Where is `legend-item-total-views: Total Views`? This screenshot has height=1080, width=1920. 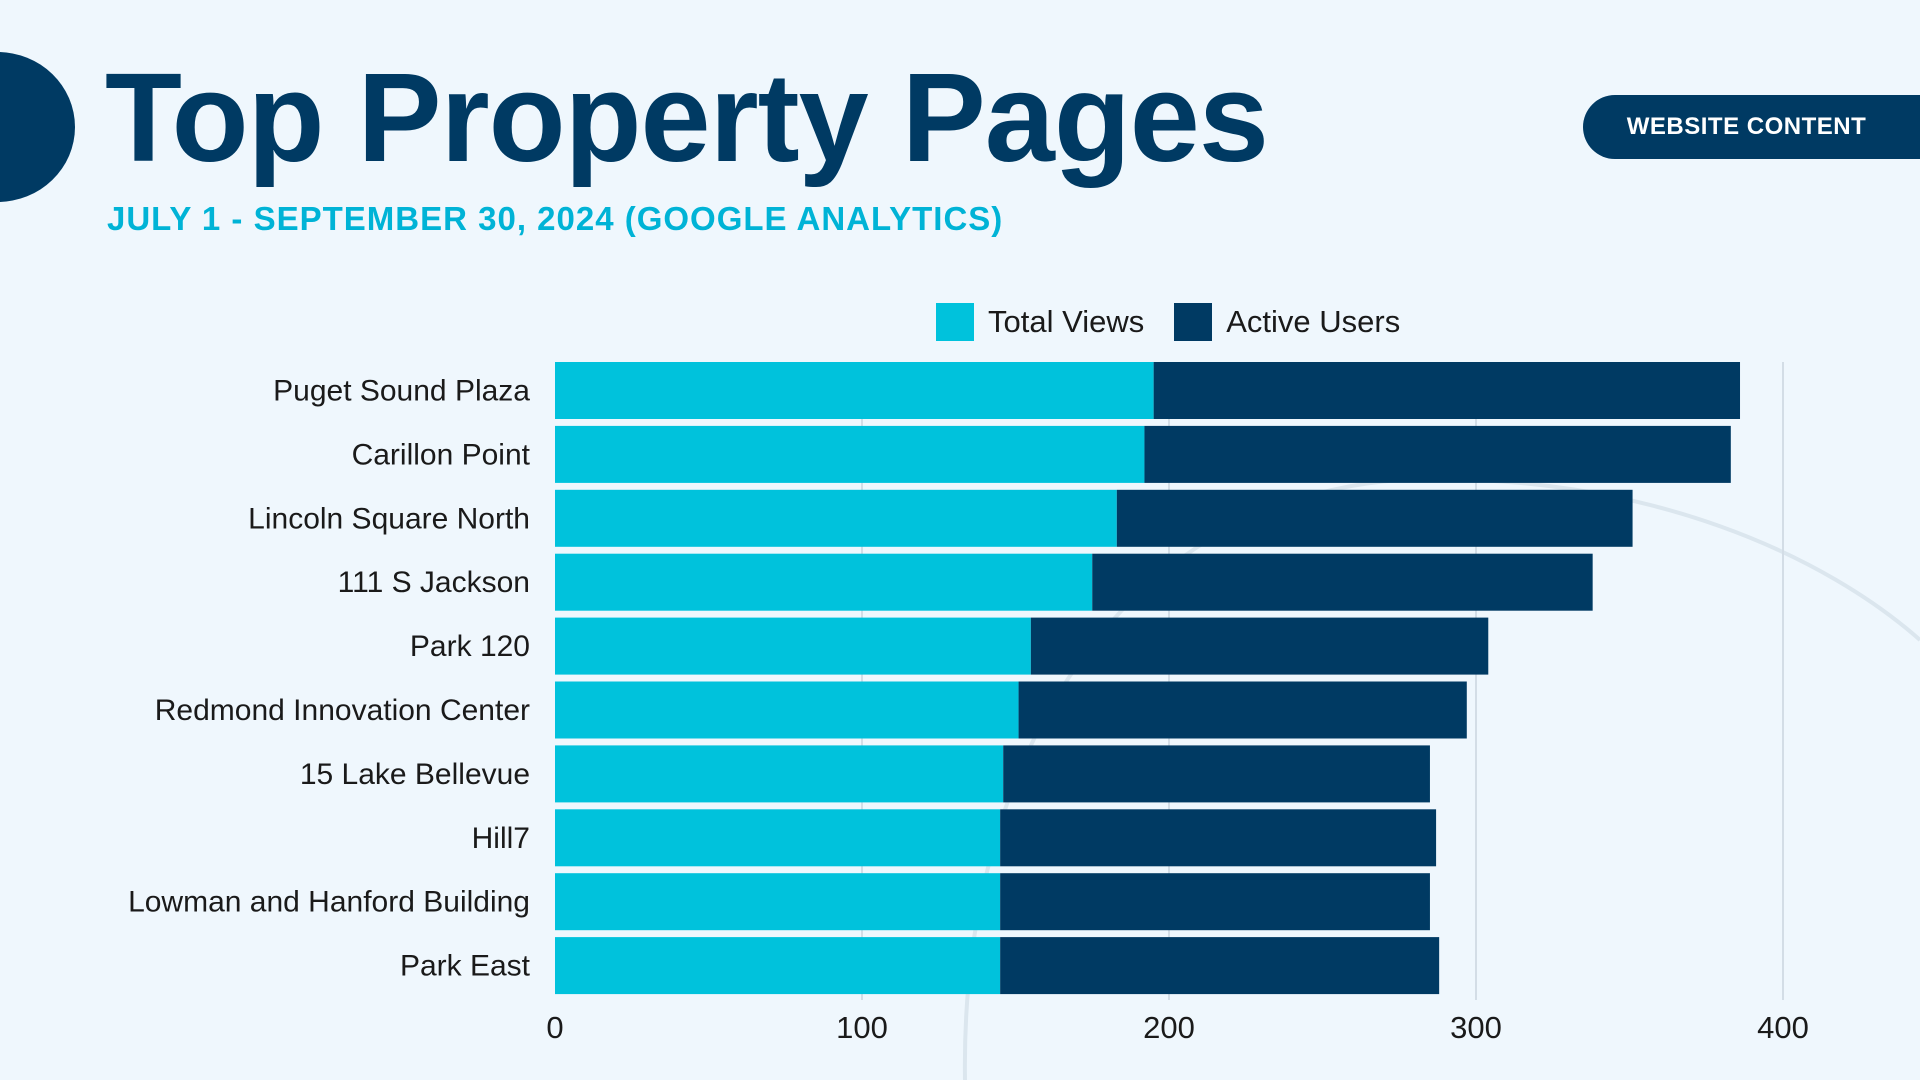
legend-item-total-views: Total Views is located at coordinates (1040, 322).